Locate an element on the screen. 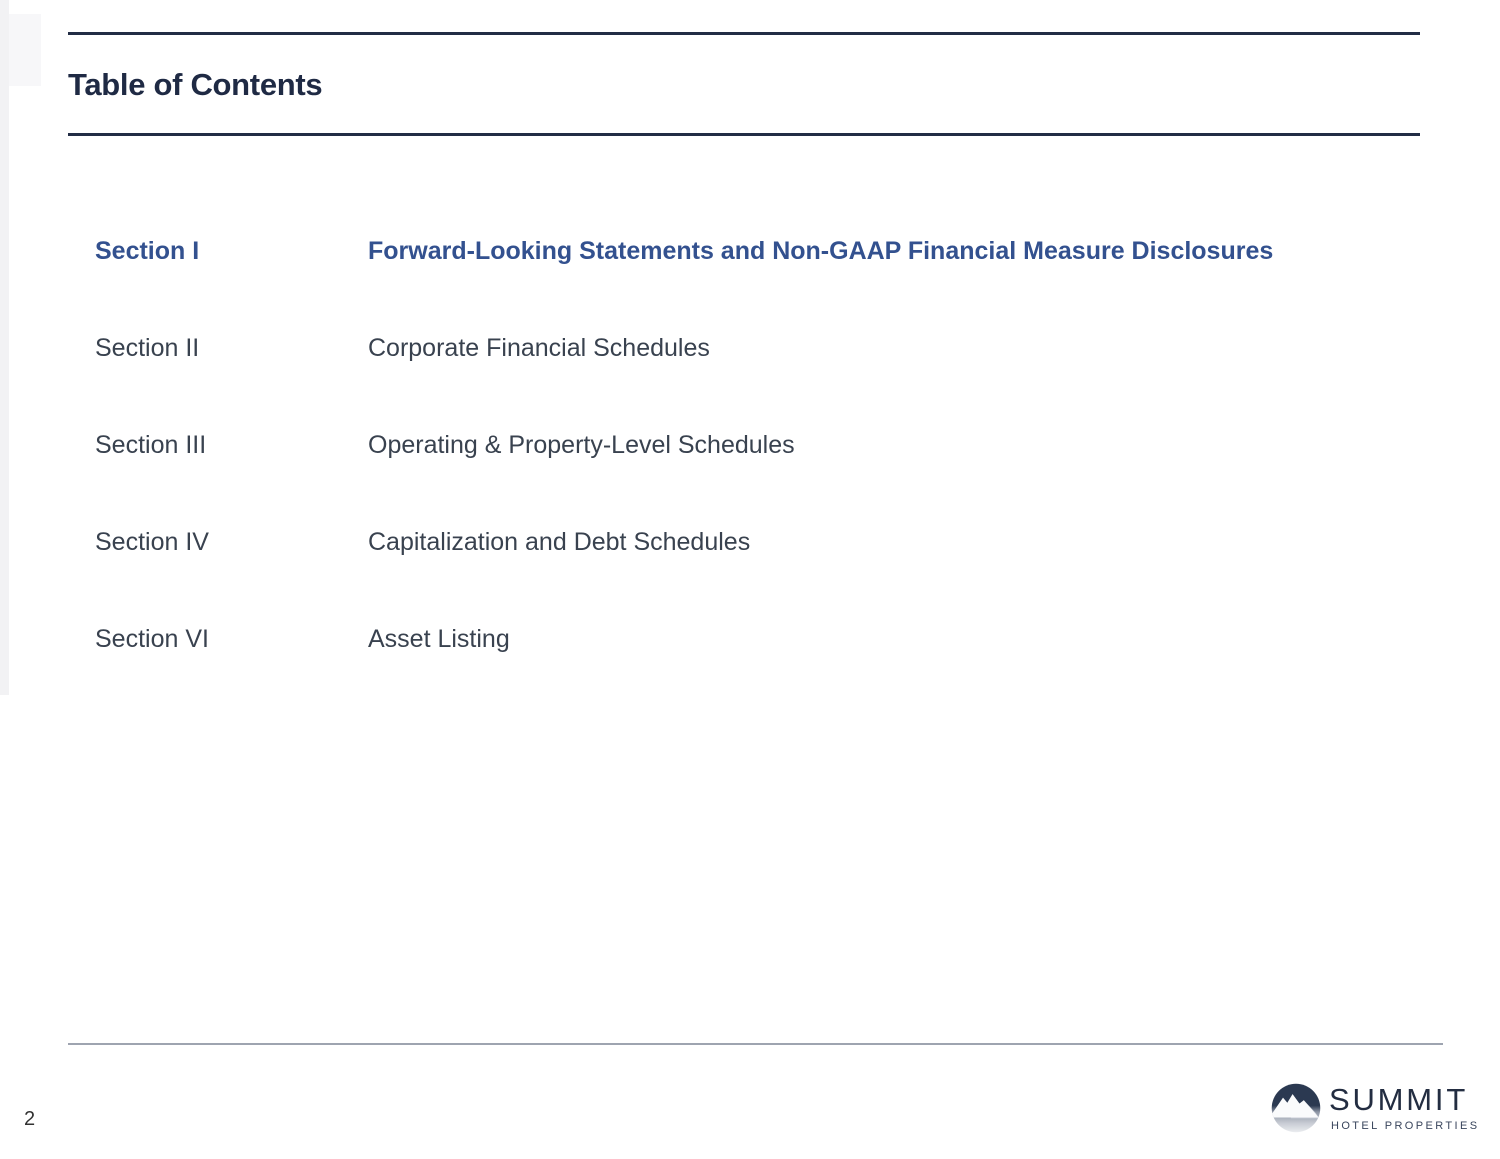 This screenshot has height=1159, width=1500. section-label: Section II is located at coordinates (147, 348).